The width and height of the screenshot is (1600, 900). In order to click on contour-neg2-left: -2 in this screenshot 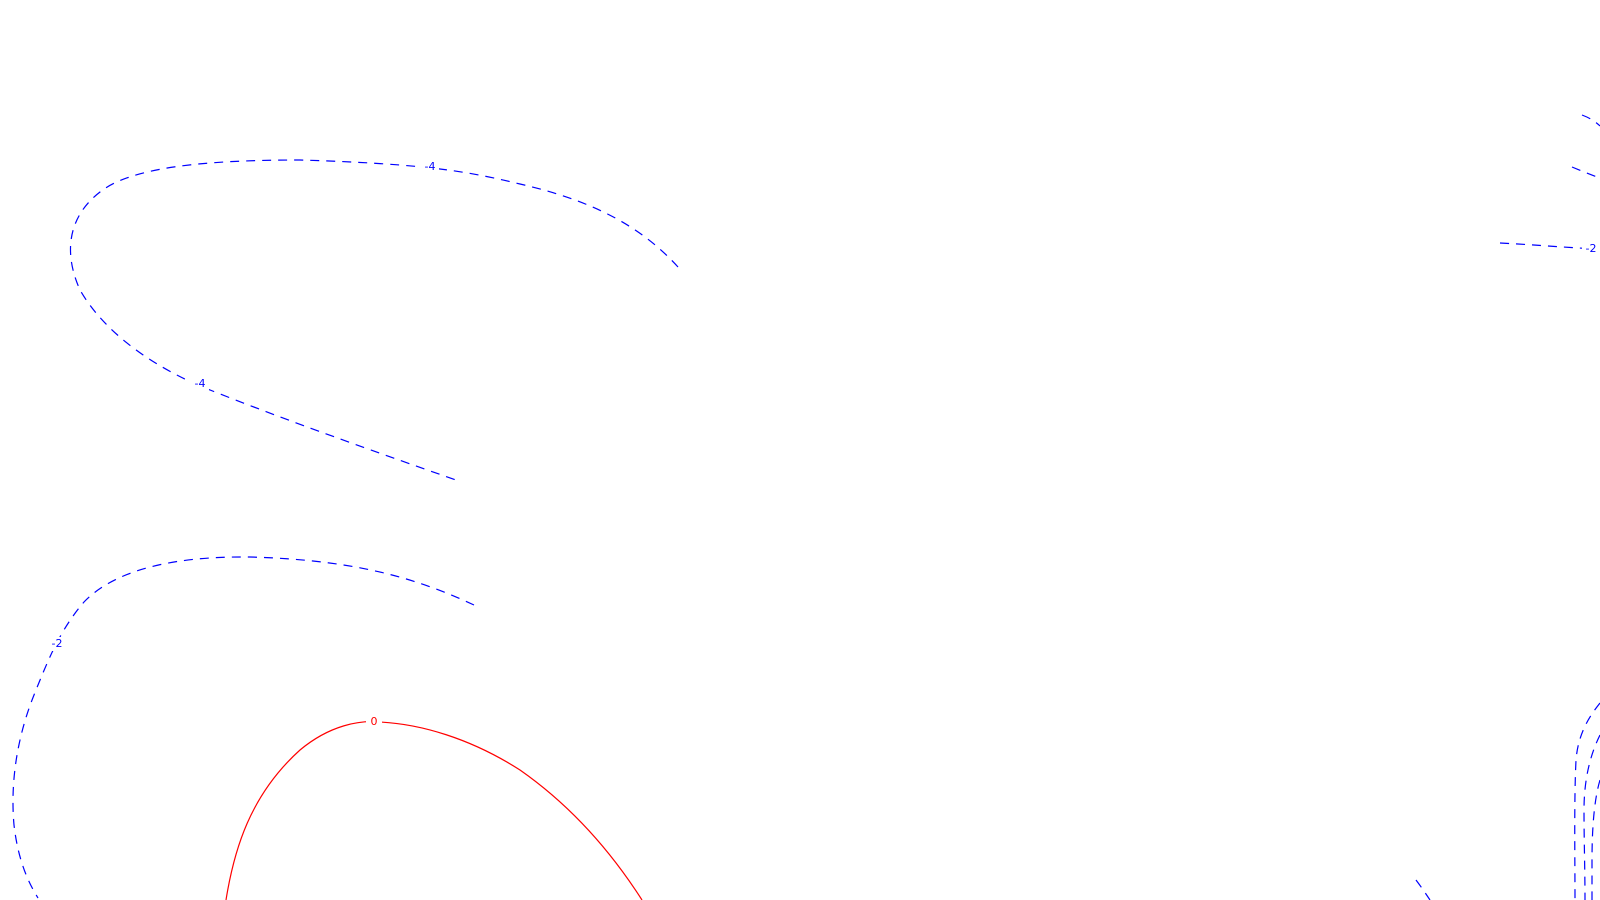, I will do `click(243, 727)`.